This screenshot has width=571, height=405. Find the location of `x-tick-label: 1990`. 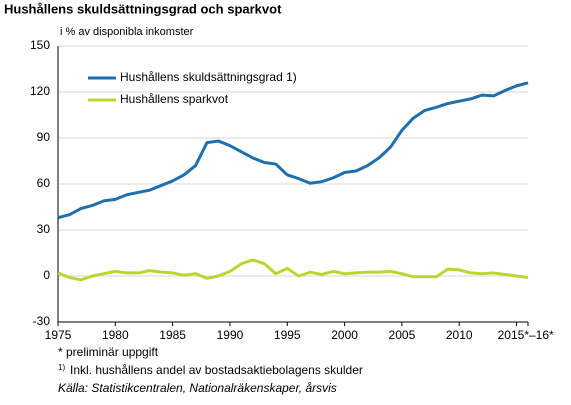

x-tick-label: 1990 is located at coordinates (230, 335).